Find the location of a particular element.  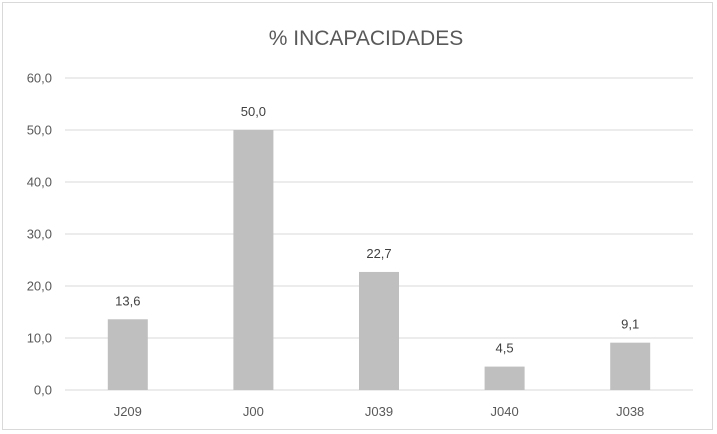

data-label: 4,5 is located at coordinates (505, 348).